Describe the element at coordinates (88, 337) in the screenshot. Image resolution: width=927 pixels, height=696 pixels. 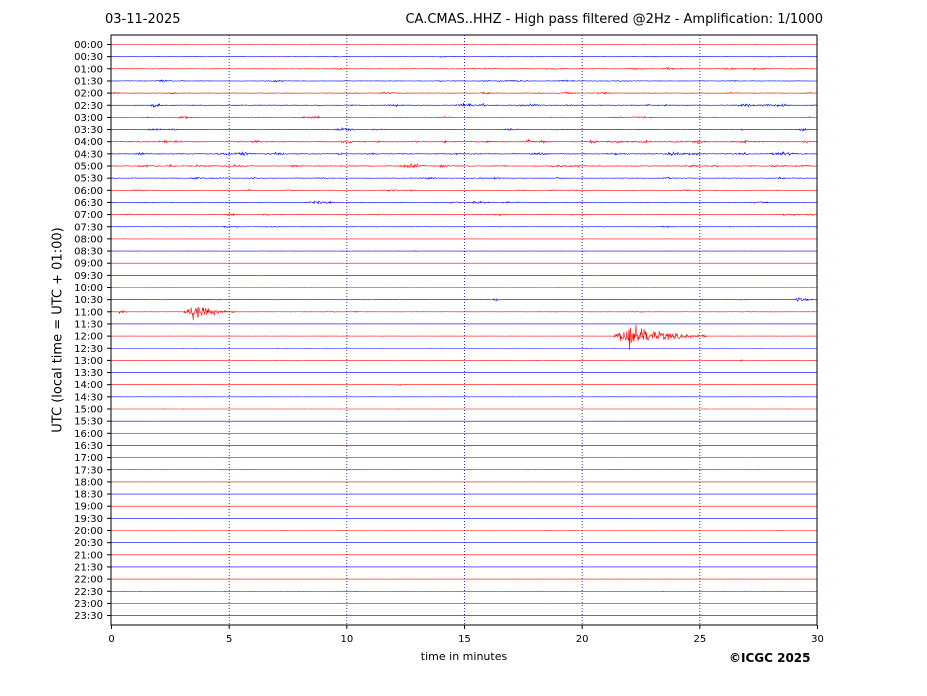
I see `y-tick-label: 12:00` at that location.